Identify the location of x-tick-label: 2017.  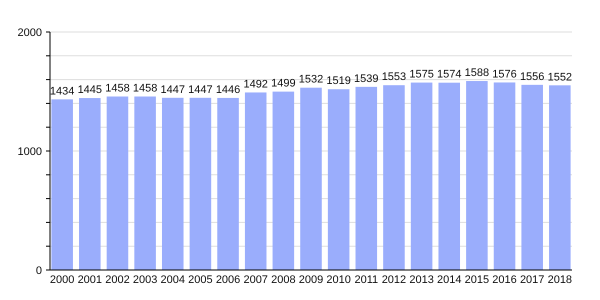
(532, 280).